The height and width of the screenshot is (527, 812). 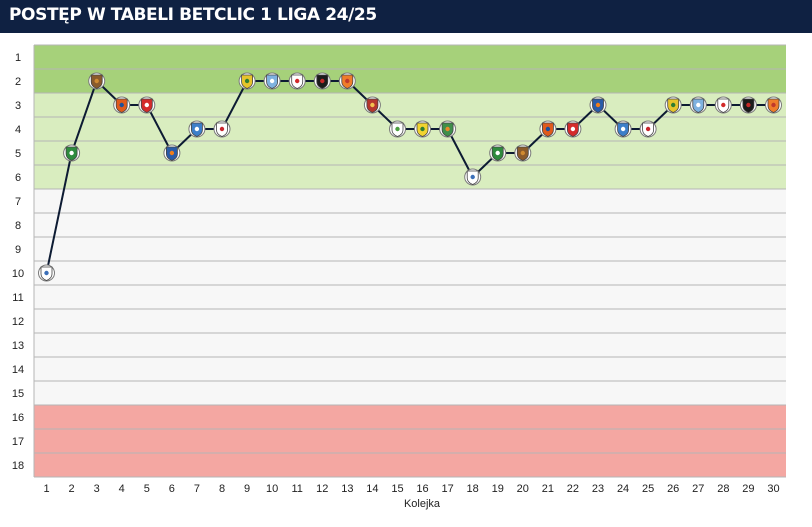 What do you see at coordinates (573, 489) in the screenshot?
I see `x-tick-label: 22` at bounding box center [573, 489].